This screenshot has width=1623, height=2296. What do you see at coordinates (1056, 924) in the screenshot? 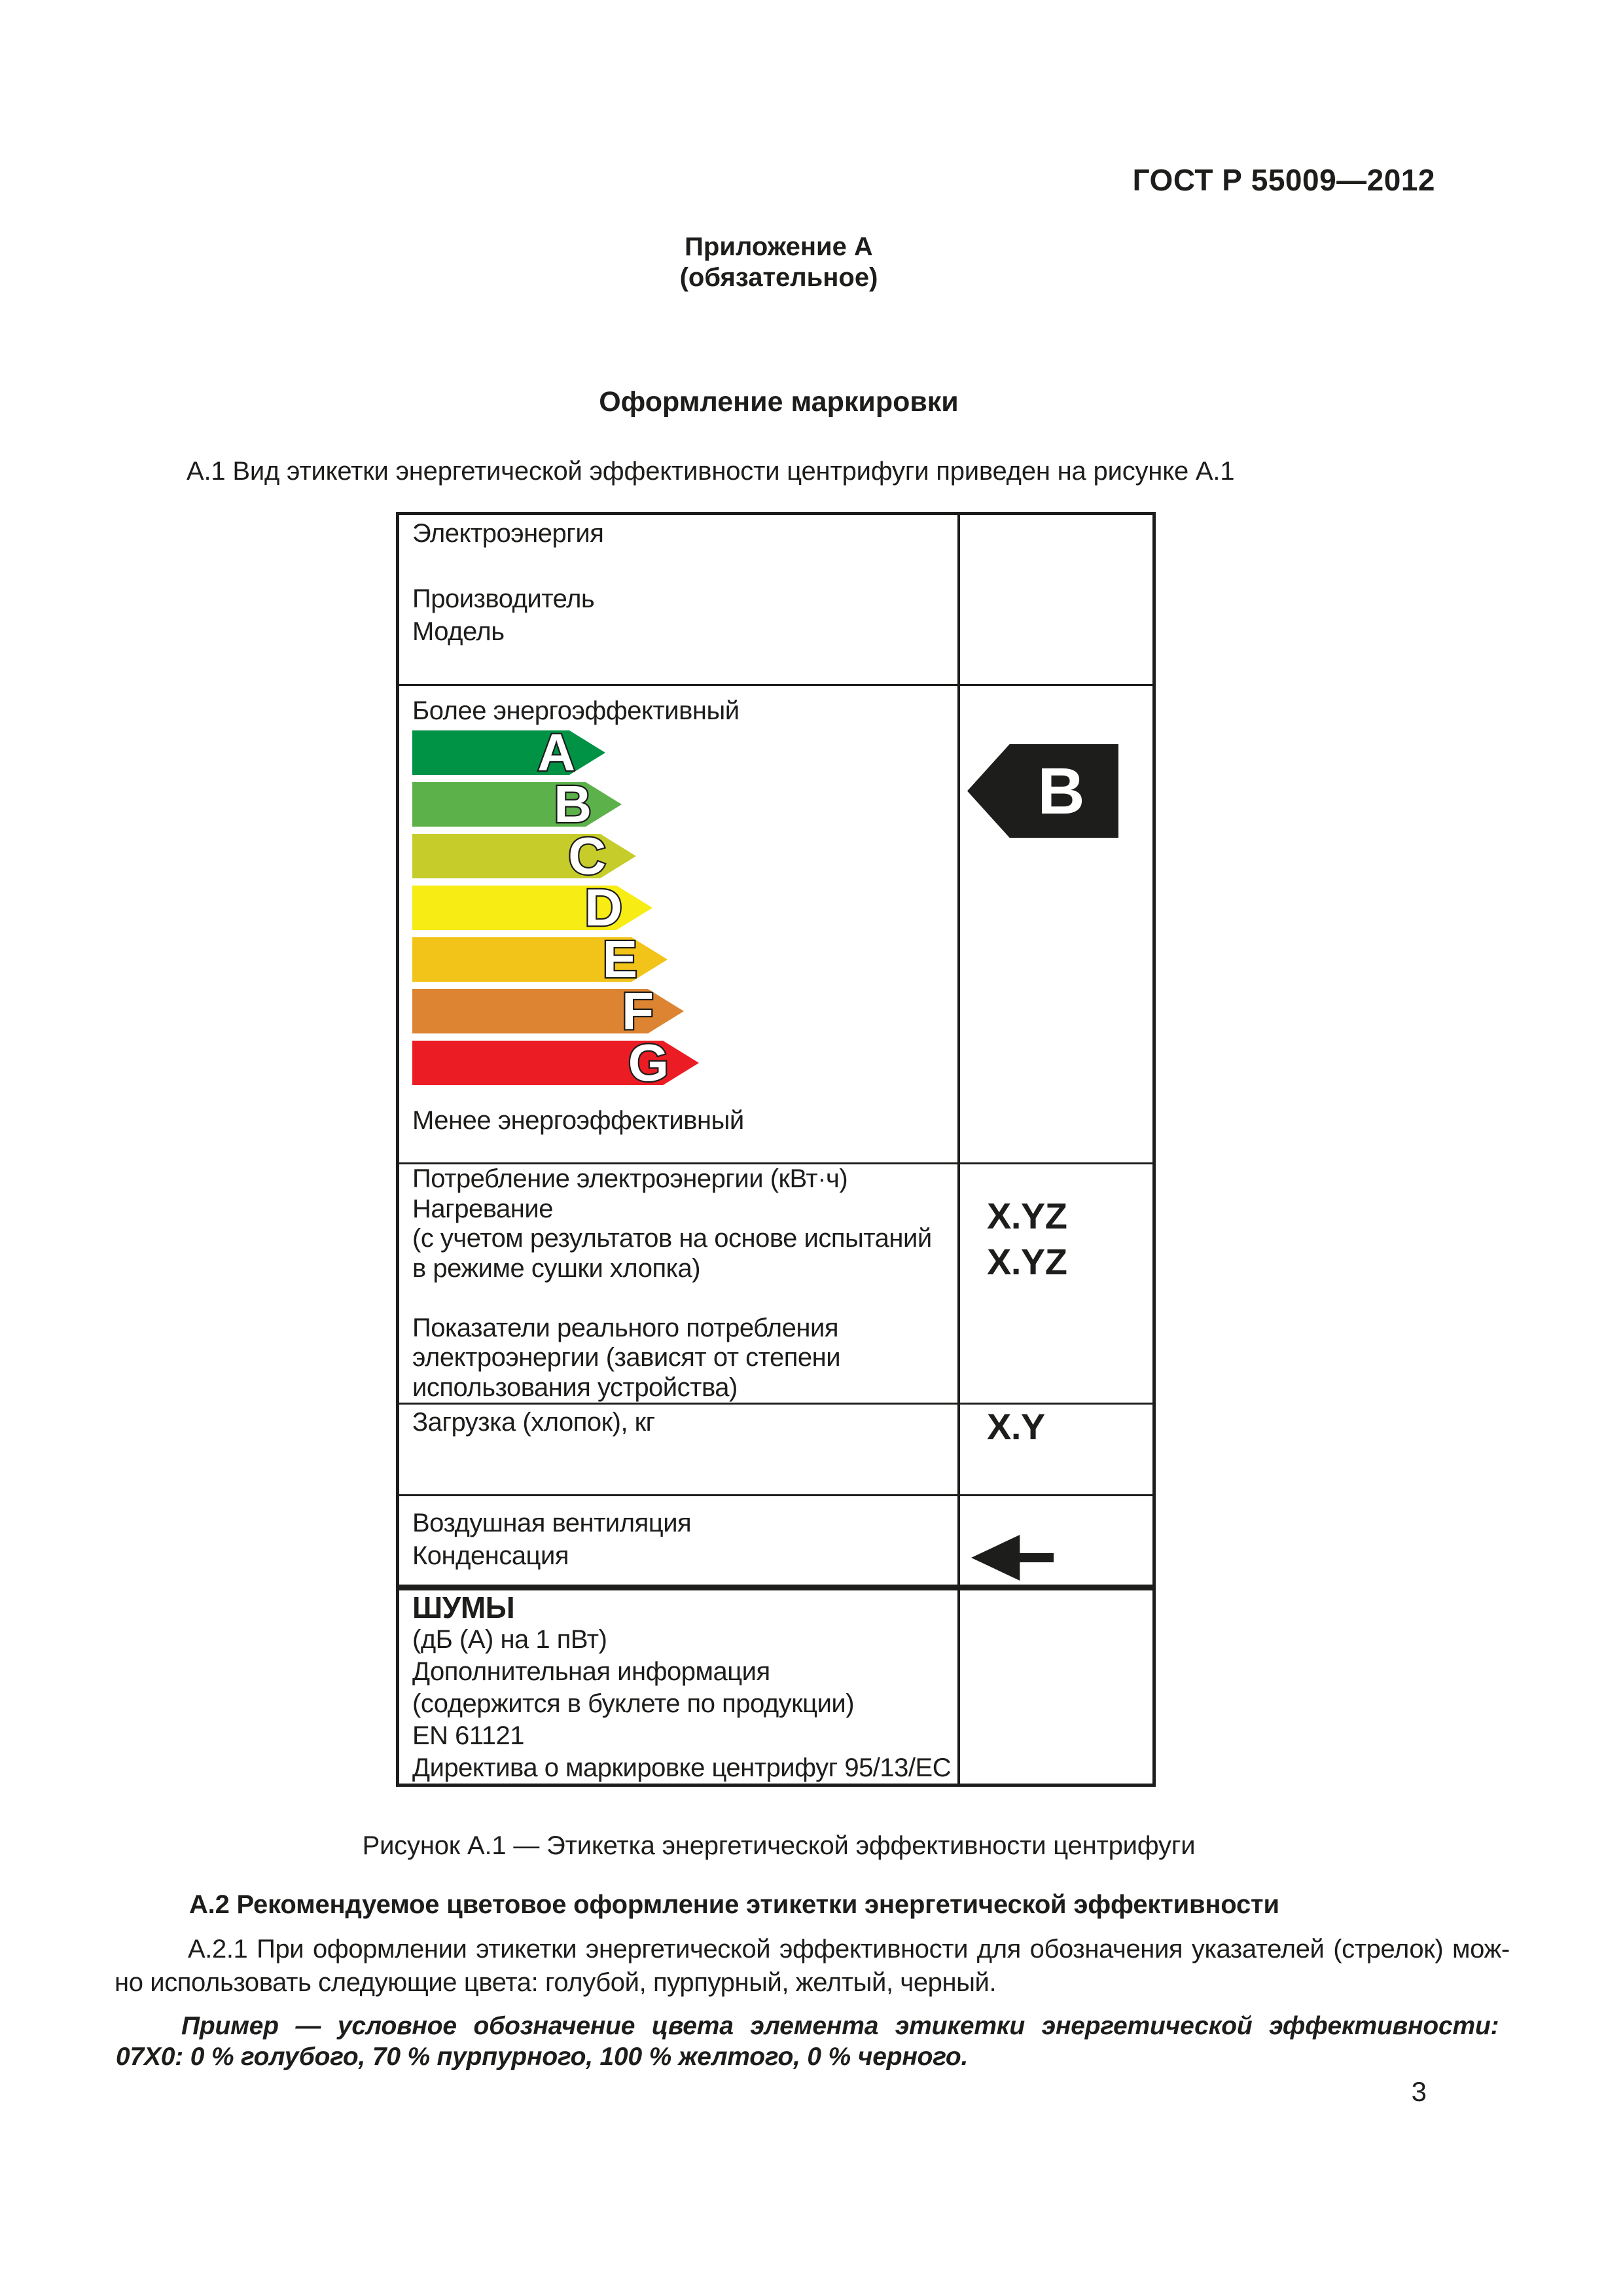
I see `rating-cell: B` at bounding box center [1056, 924].